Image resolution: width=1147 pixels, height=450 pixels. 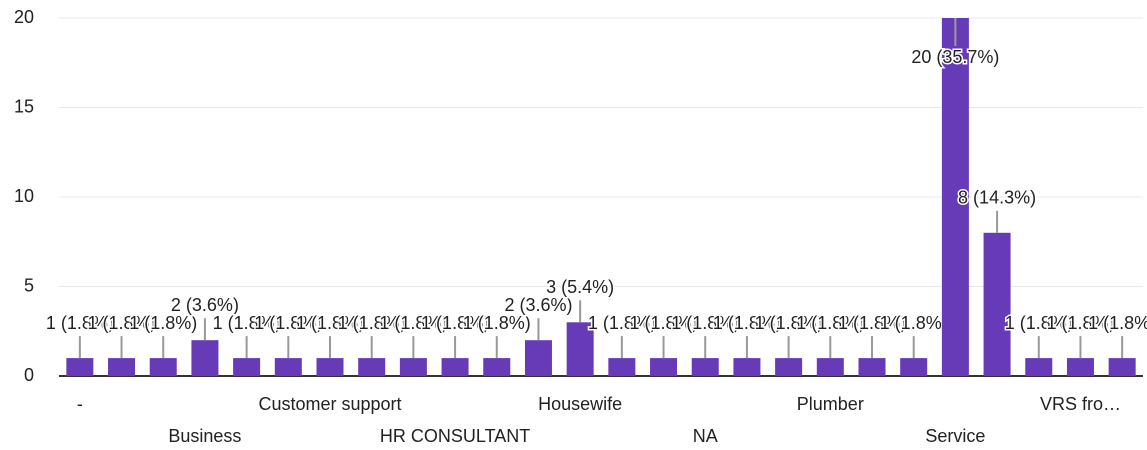 What do you see at coordinates (24, 106) in the screenshot?
I see `y-tick-label: 15` at bounding box center [24, 106].